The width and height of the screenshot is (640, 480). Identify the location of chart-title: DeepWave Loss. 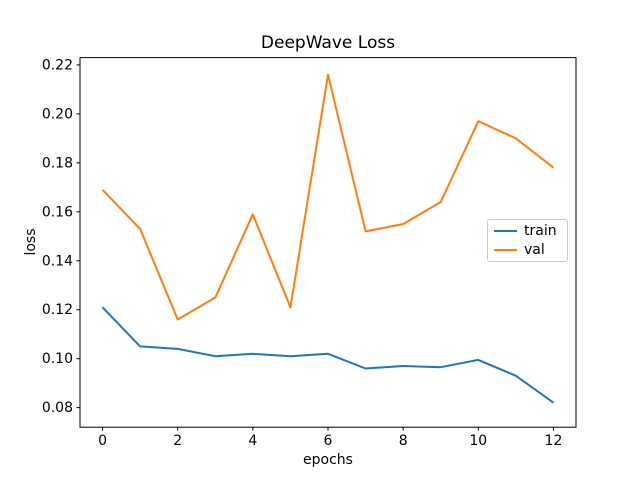
(328, 43).